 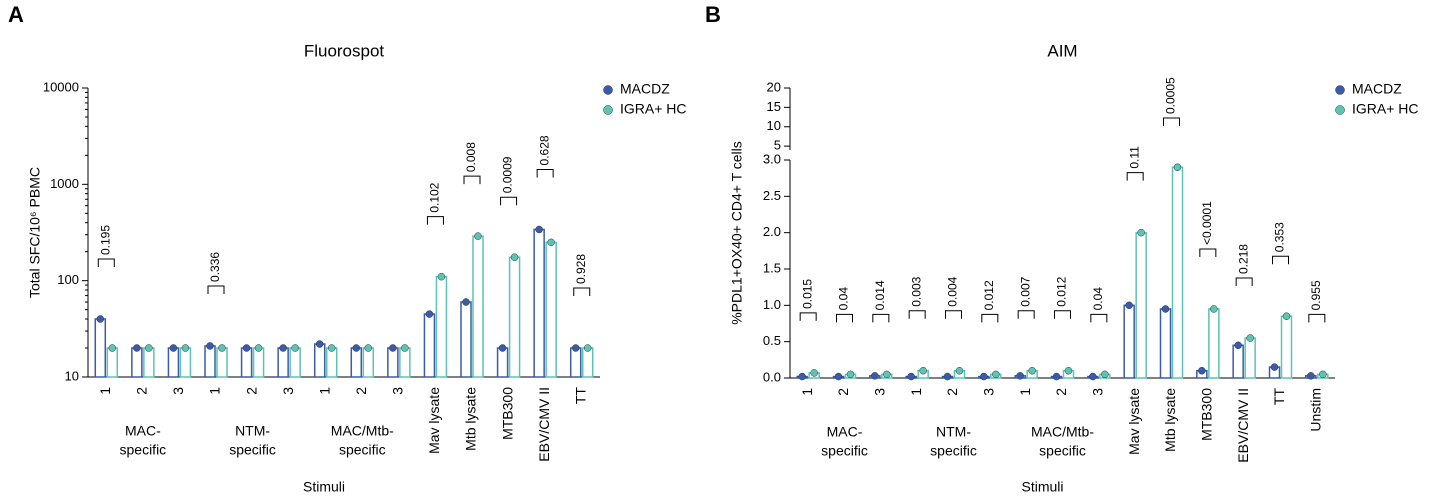 I want to click on x-tick-label: TT, so click(x=580, y=396).